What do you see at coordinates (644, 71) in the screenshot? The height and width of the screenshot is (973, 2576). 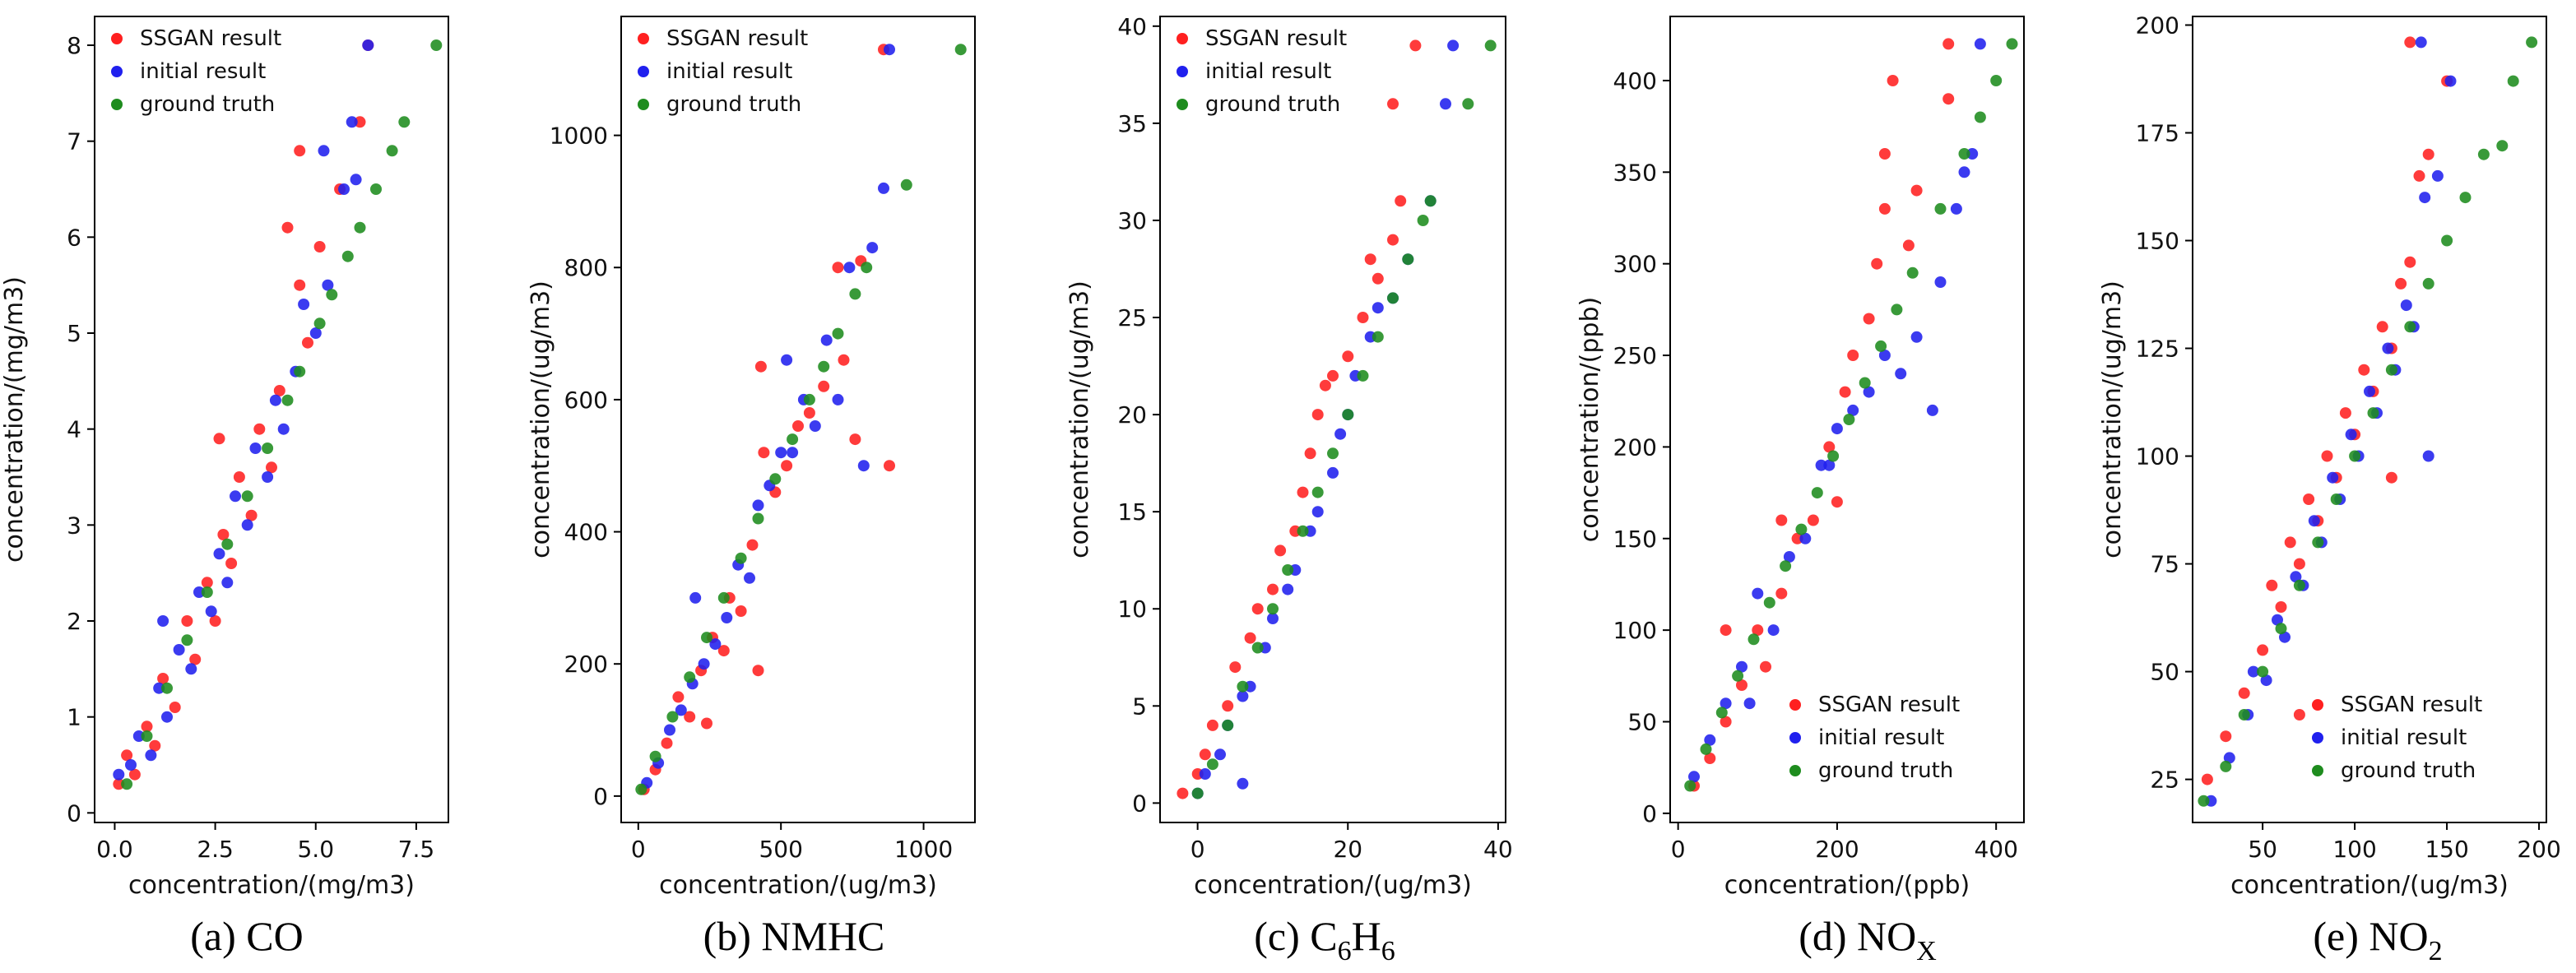 I see `nmhc-legend-marker-initial` at bounding box center [644, 71].